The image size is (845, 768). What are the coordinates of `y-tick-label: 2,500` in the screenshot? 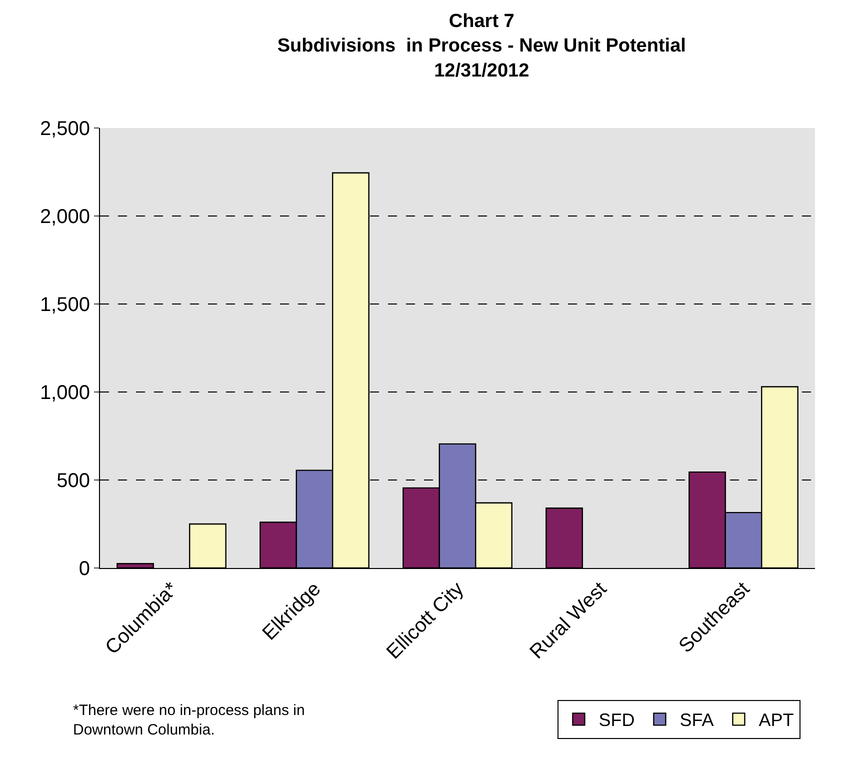 It's located at (65, 129).